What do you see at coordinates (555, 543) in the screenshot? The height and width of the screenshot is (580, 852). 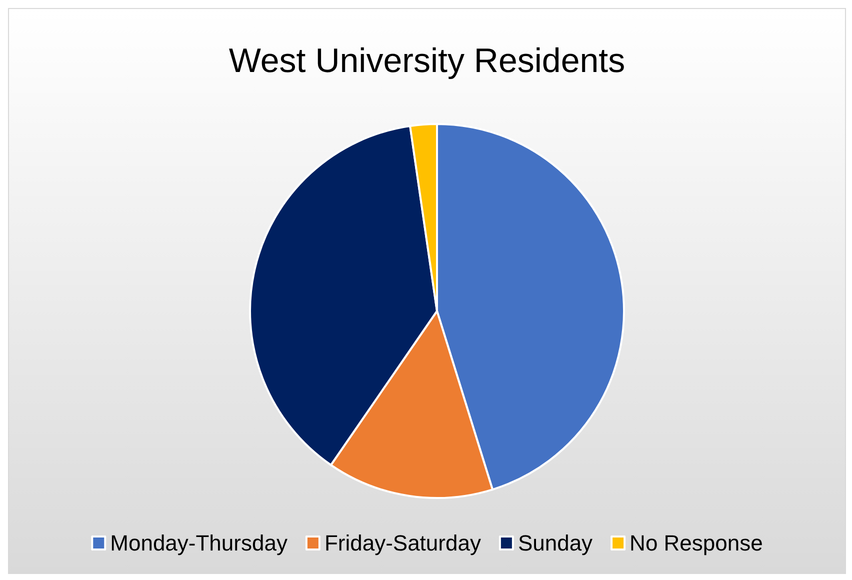 I see `legend-label: Sunday` at bounding box center [555, 543].